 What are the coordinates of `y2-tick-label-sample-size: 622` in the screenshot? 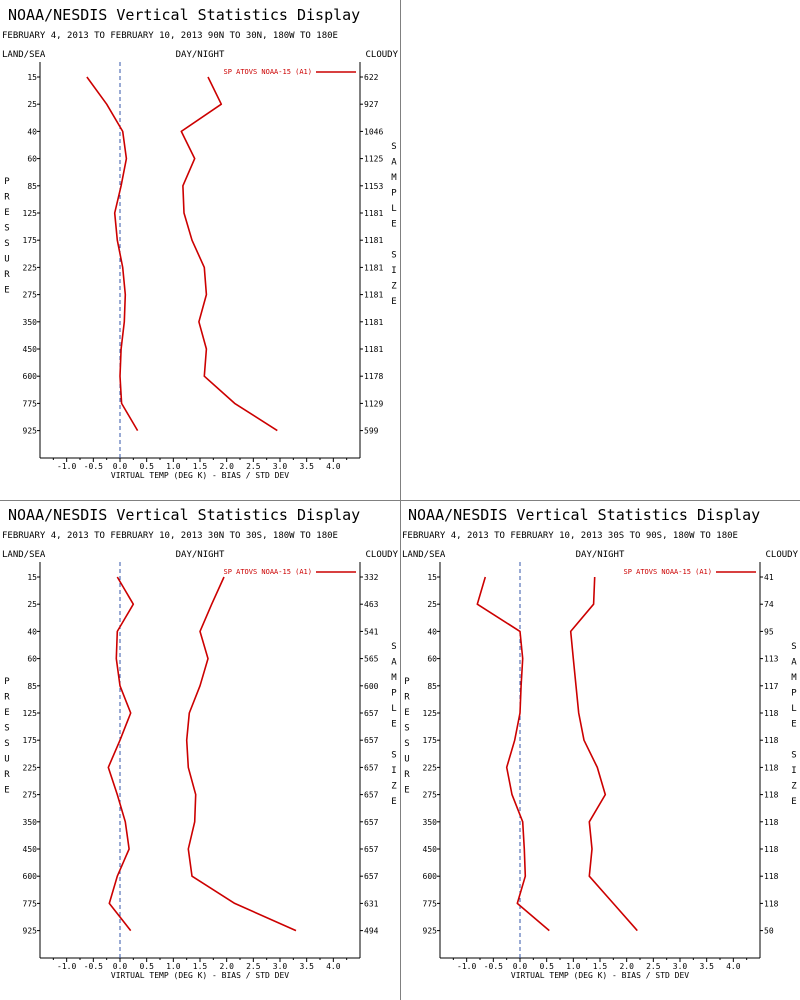 It's located at (371, 77).